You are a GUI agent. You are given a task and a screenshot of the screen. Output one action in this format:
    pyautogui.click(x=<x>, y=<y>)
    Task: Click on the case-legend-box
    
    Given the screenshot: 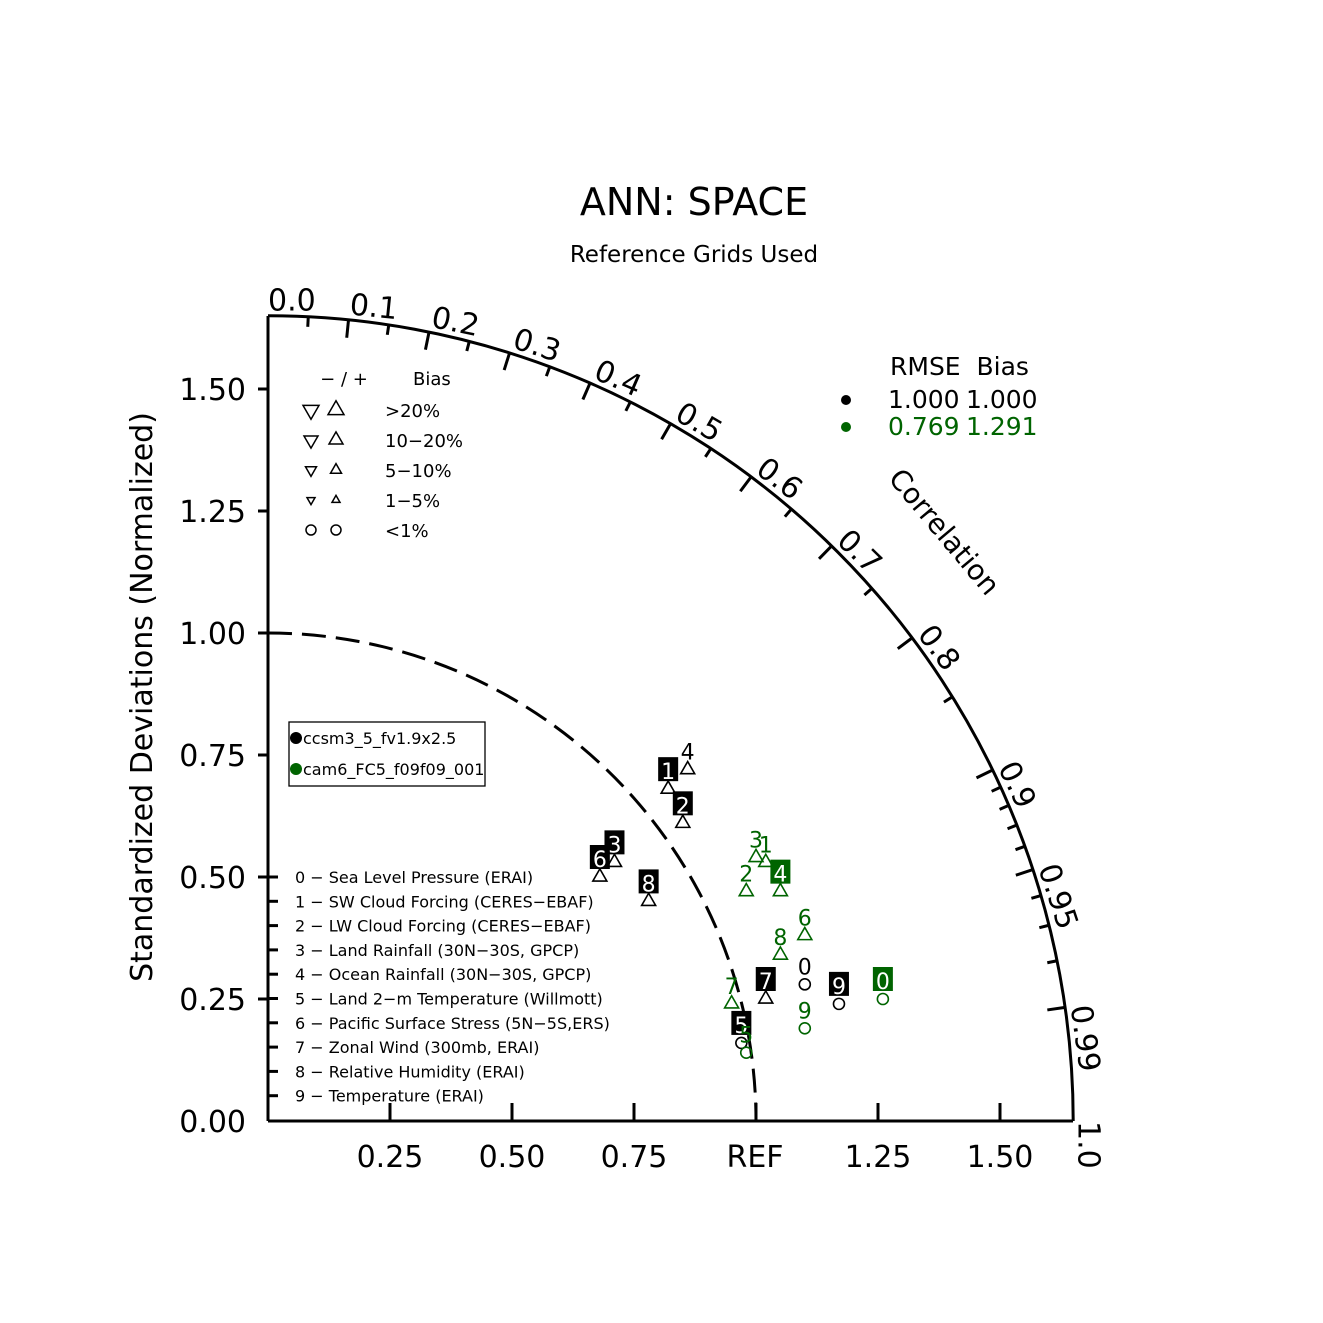 What is the action you would take?
    pyautogui.click(x=387, y=754)
    